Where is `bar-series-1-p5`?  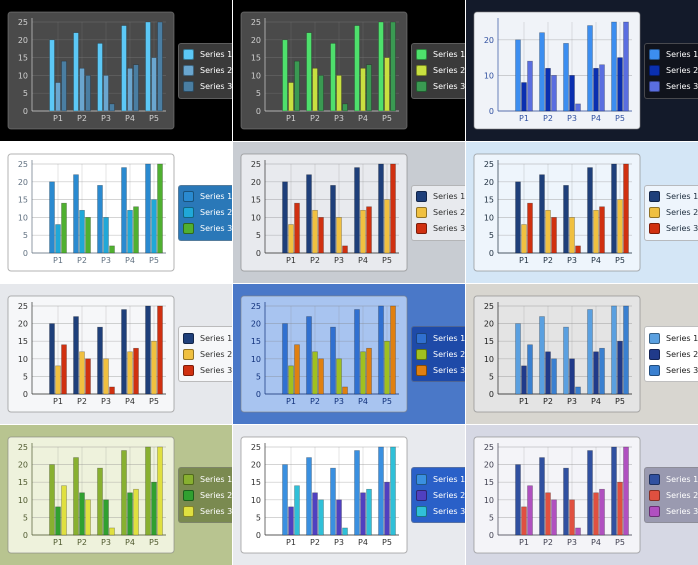 bar-series-1-p5 is located at coordinates (614, 491).